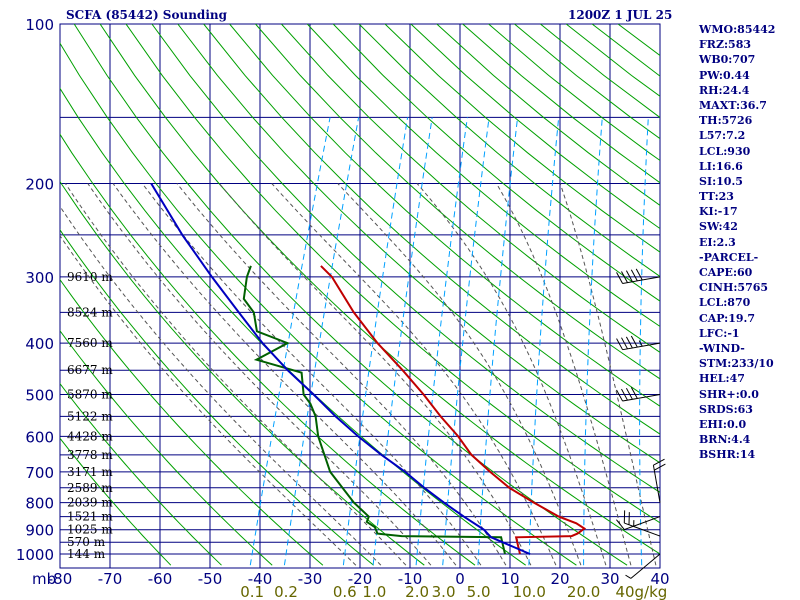  What do you see at coordinates (252, 591) in the screenshot?
I see `mixing-ratio-label: 0.1` at bounding box center [252, 591].